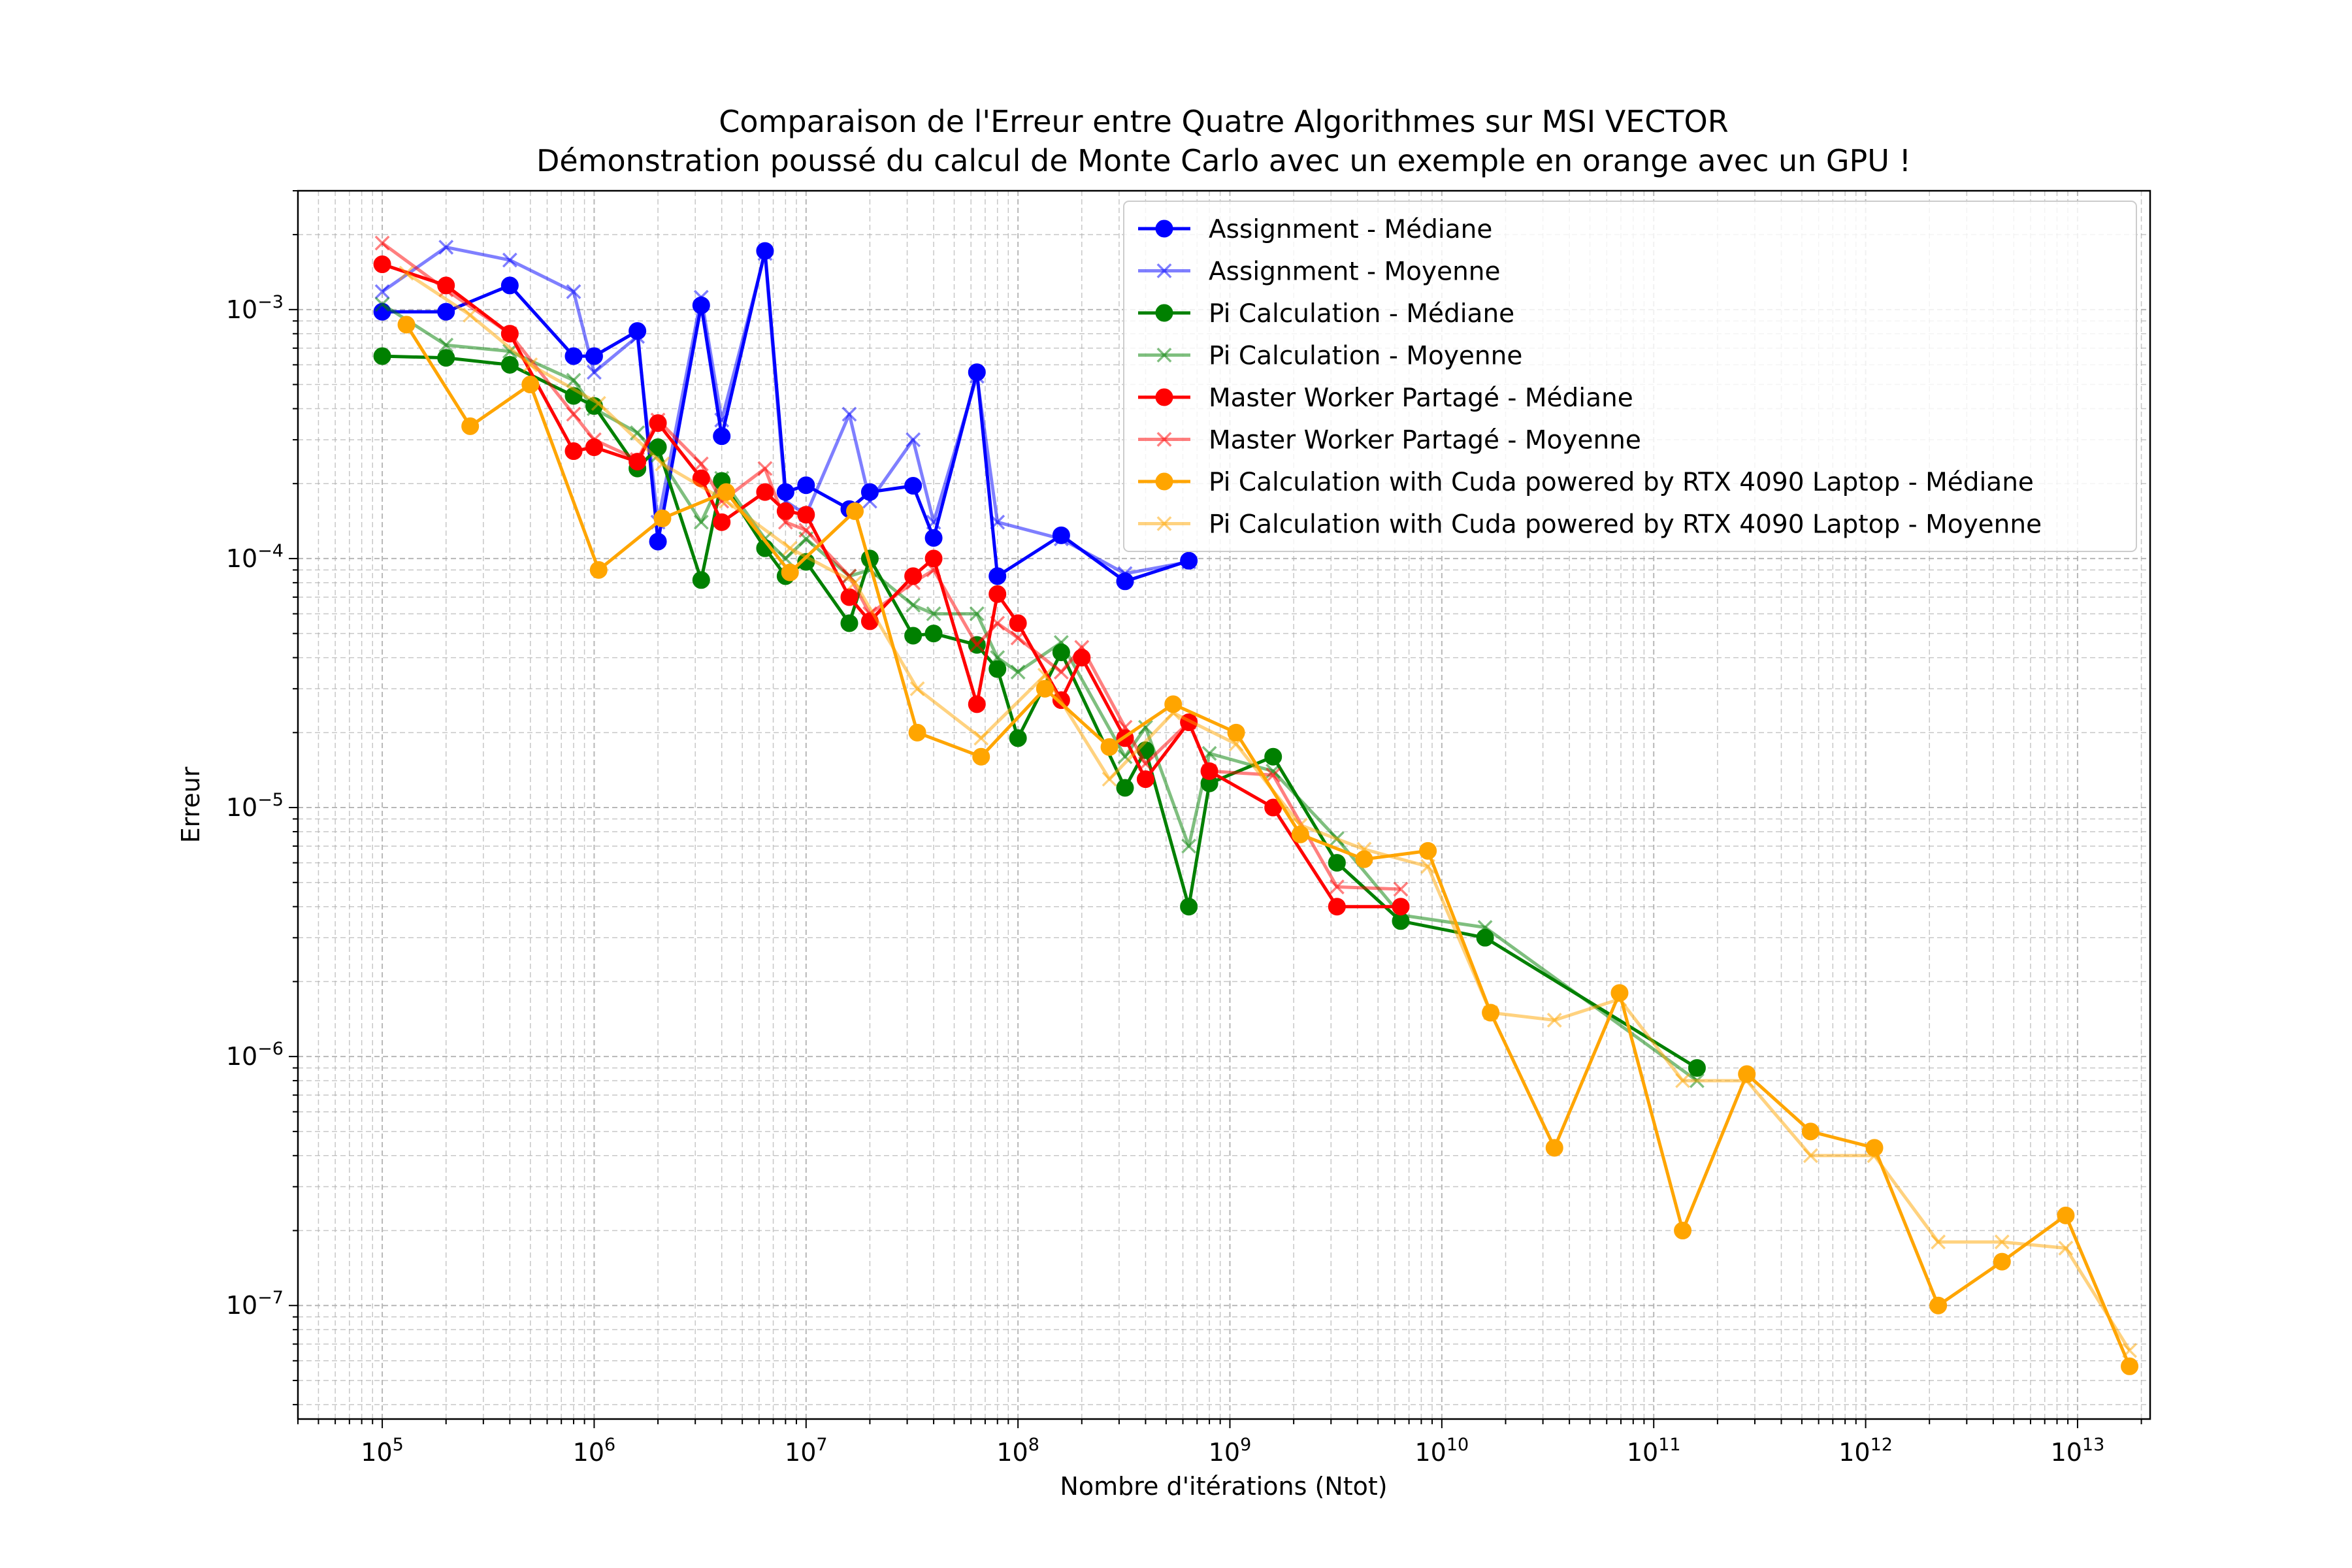 The image size is (2352, 1568). What do you see at coordinates (190, 804) in the screenshot?
I see `y-axis-label: Erreur` at bounding box center [190, 804].